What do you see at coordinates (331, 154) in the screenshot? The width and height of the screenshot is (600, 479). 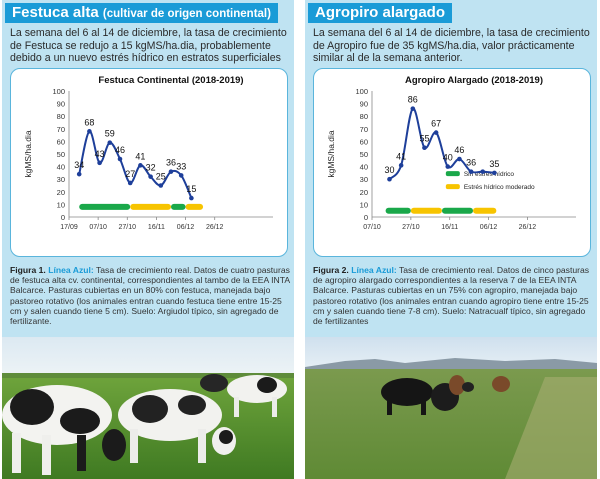 I see `y-axis-label: kgMS/ha.dia` at bounding box center [331, 154].